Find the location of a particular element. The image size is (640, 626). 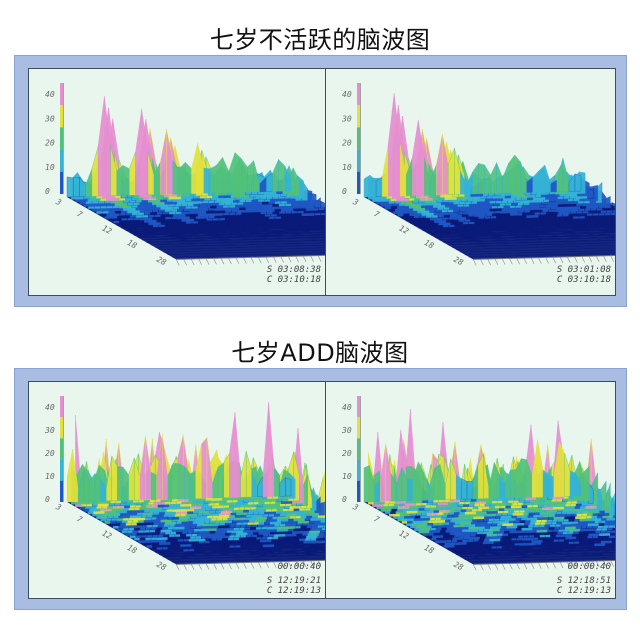

y-tick-label: 20 is located at coordinates (347, 453).